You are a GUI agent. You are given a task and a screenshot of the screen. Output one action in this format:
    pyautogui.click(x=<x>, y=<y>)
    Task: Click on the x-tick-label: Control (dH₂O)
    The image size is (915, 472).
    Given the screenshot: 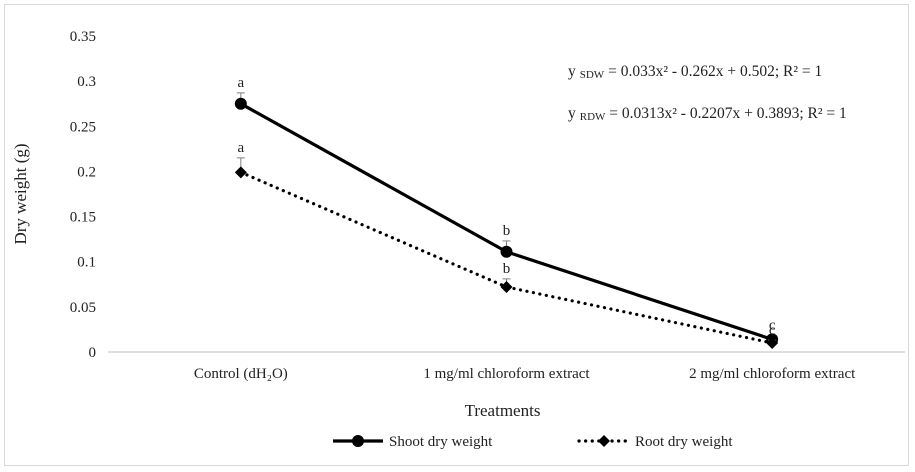 What is the action you would take?
    pyautogui.click(x=241, y=374)
    